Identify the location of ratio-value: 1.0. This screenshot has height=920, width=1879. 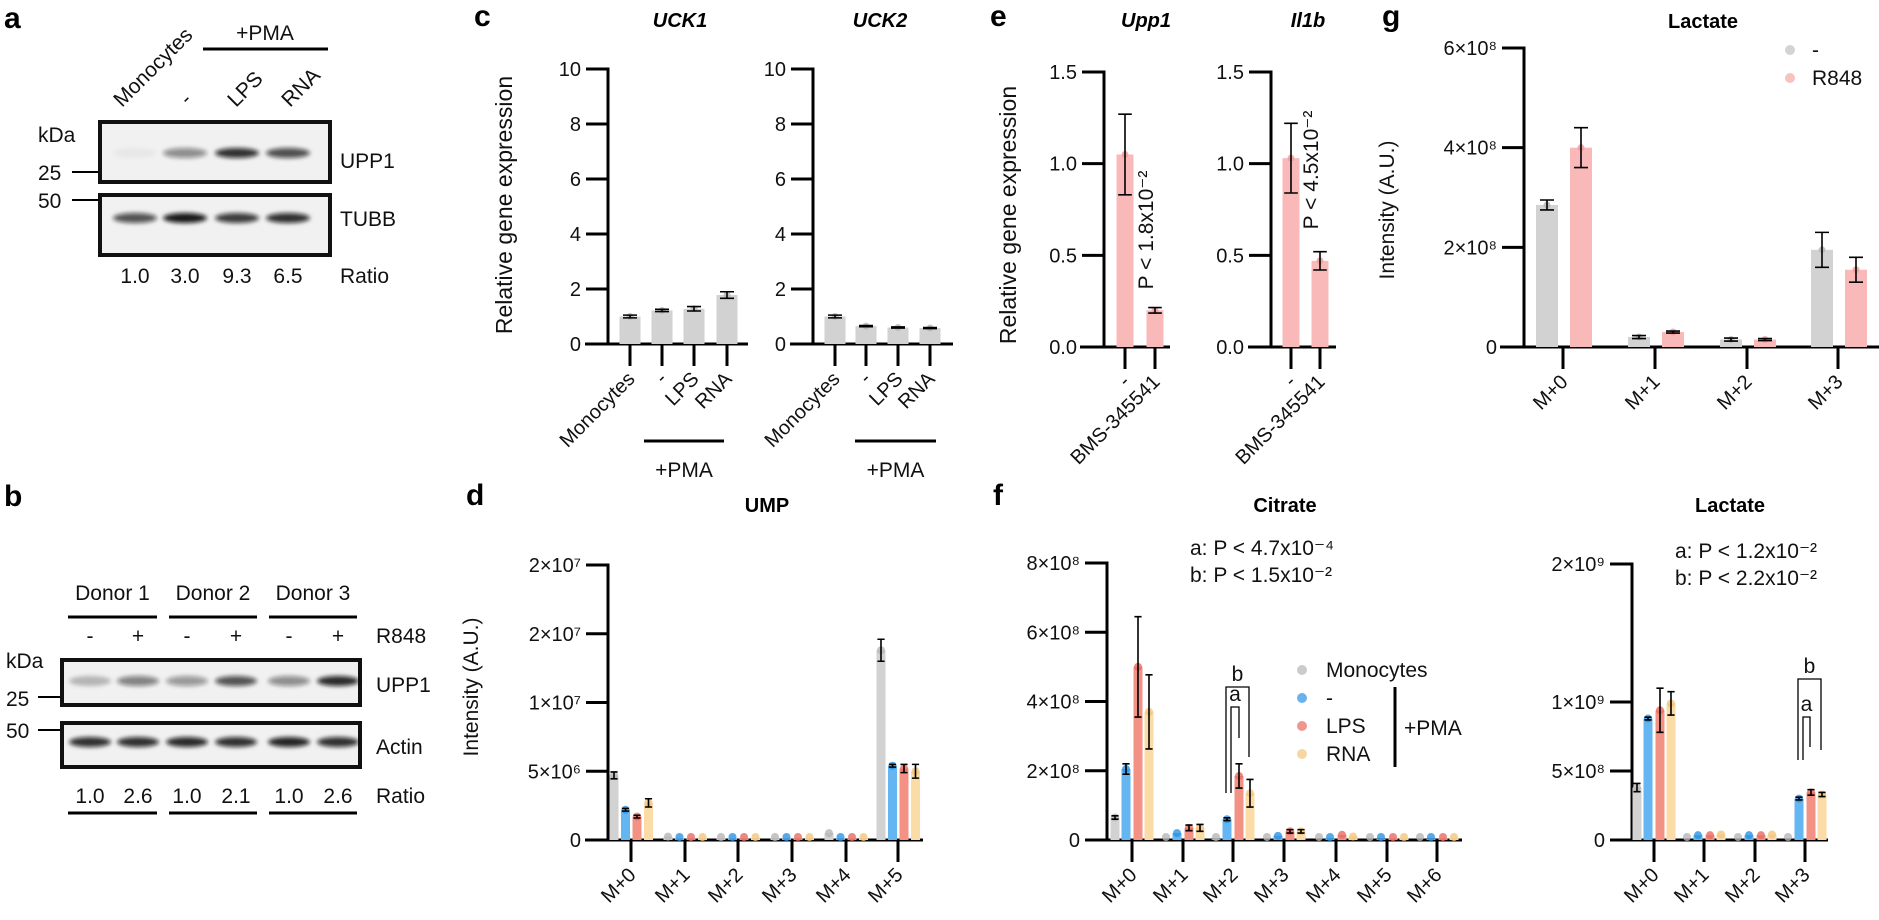
(134, 276).